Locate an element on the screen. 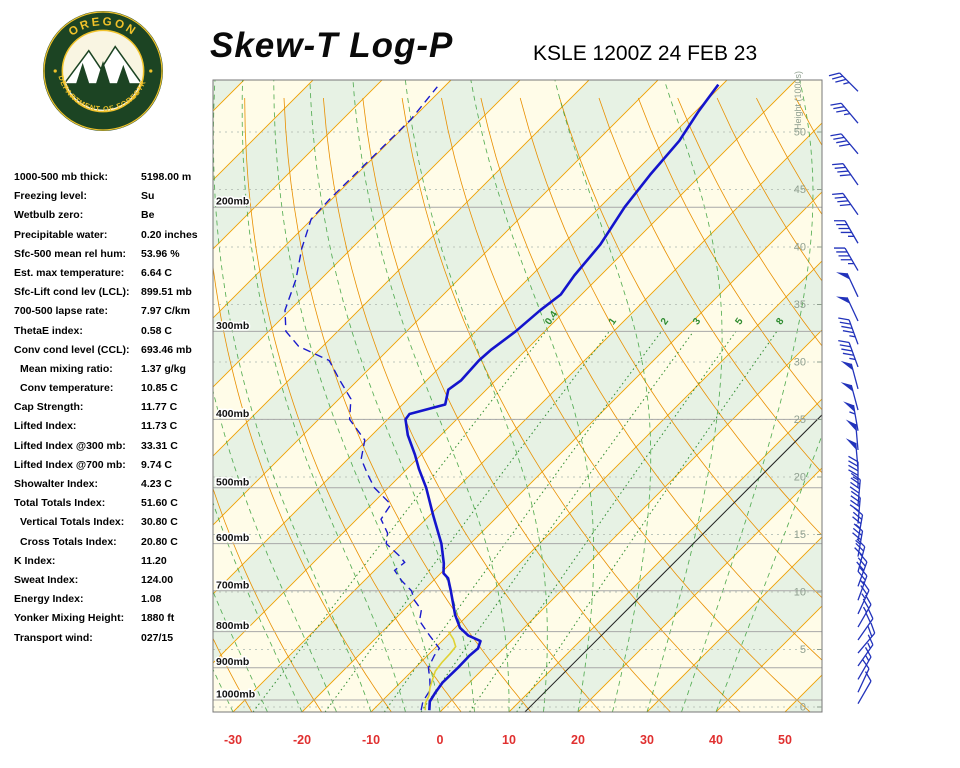 Image resolution: width=960 pixels, height=768 pixels. index-row: Showalter Index: 4.23 C is located at coordinates (114, 484).